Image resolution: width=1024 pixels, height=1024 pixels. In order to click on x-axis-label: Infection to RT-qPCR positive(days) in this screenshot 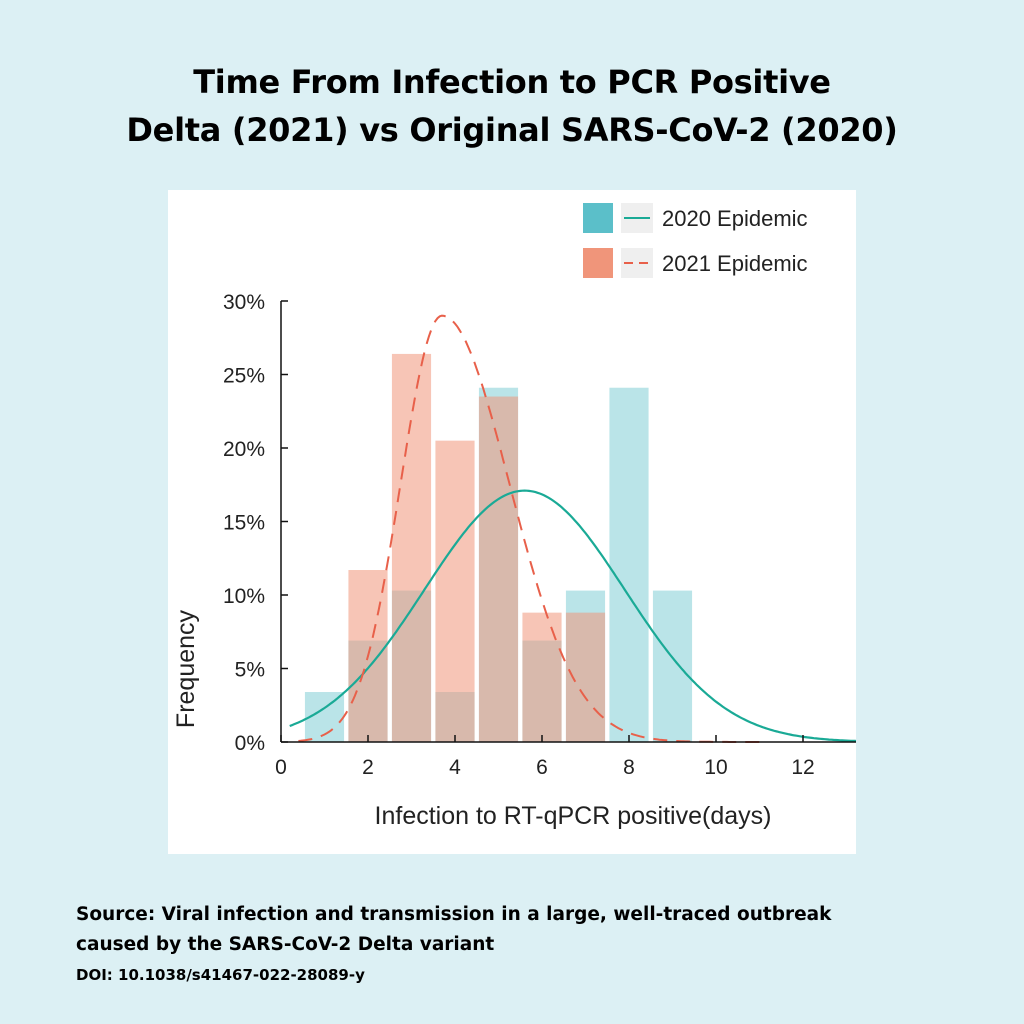, I will do `click(573, 816)`.